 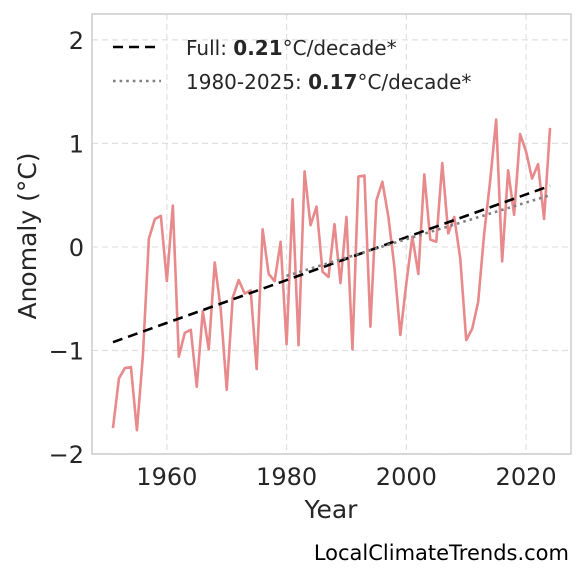 I want to click on x-tick-label: 2000, so click(x=406, y=477).